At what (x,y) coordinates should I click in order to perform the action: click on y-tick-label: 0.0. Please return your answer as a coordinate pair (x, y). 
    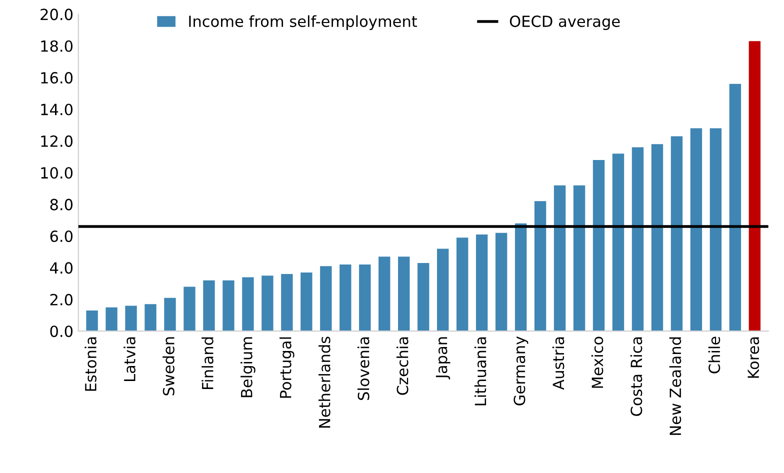
    Looking at the image, I should click on (61, 332).